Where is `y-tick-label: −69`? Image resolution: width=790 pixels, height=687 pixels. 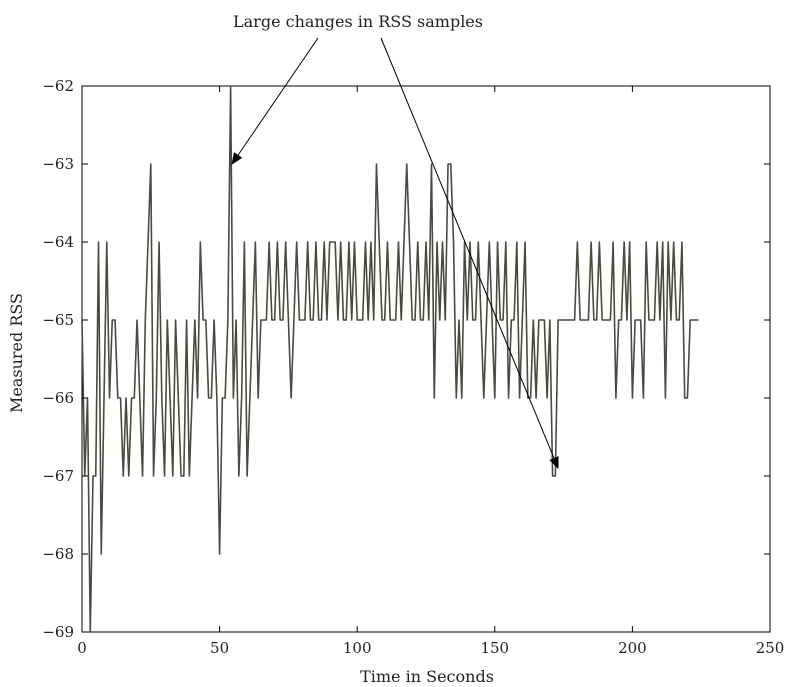
y-tick-label: −69 is located at coordinates (58, 632).